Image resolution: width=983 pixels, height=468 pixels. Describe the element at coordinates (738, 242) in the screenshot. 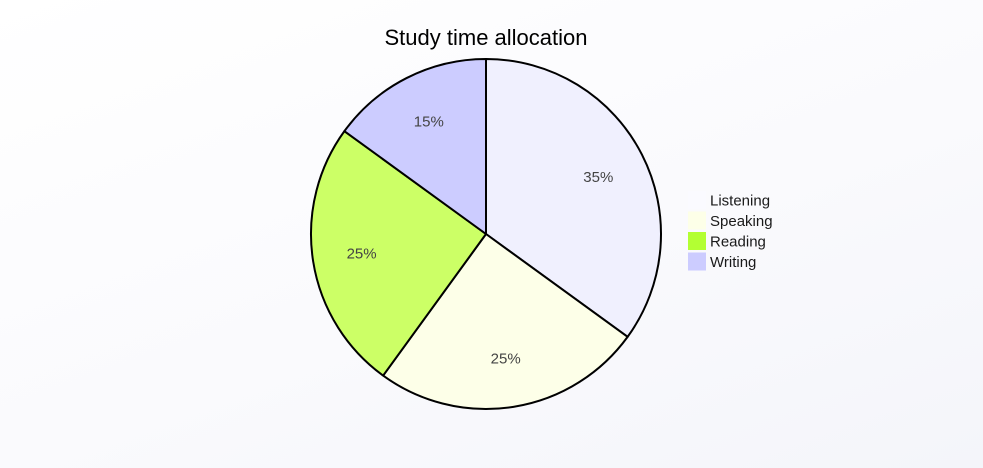

I see `legend-label-reading: Reading` at that location.